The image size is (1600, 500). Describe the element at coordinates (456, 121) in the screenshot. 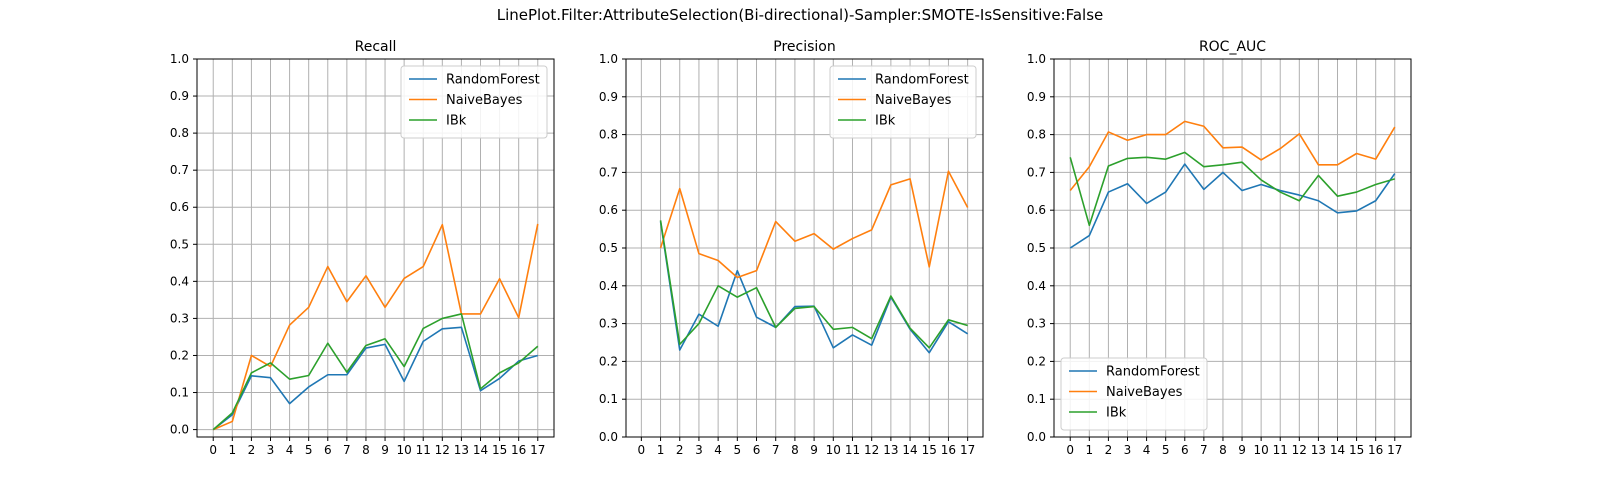

I see `legend-label: IBk` at that location.